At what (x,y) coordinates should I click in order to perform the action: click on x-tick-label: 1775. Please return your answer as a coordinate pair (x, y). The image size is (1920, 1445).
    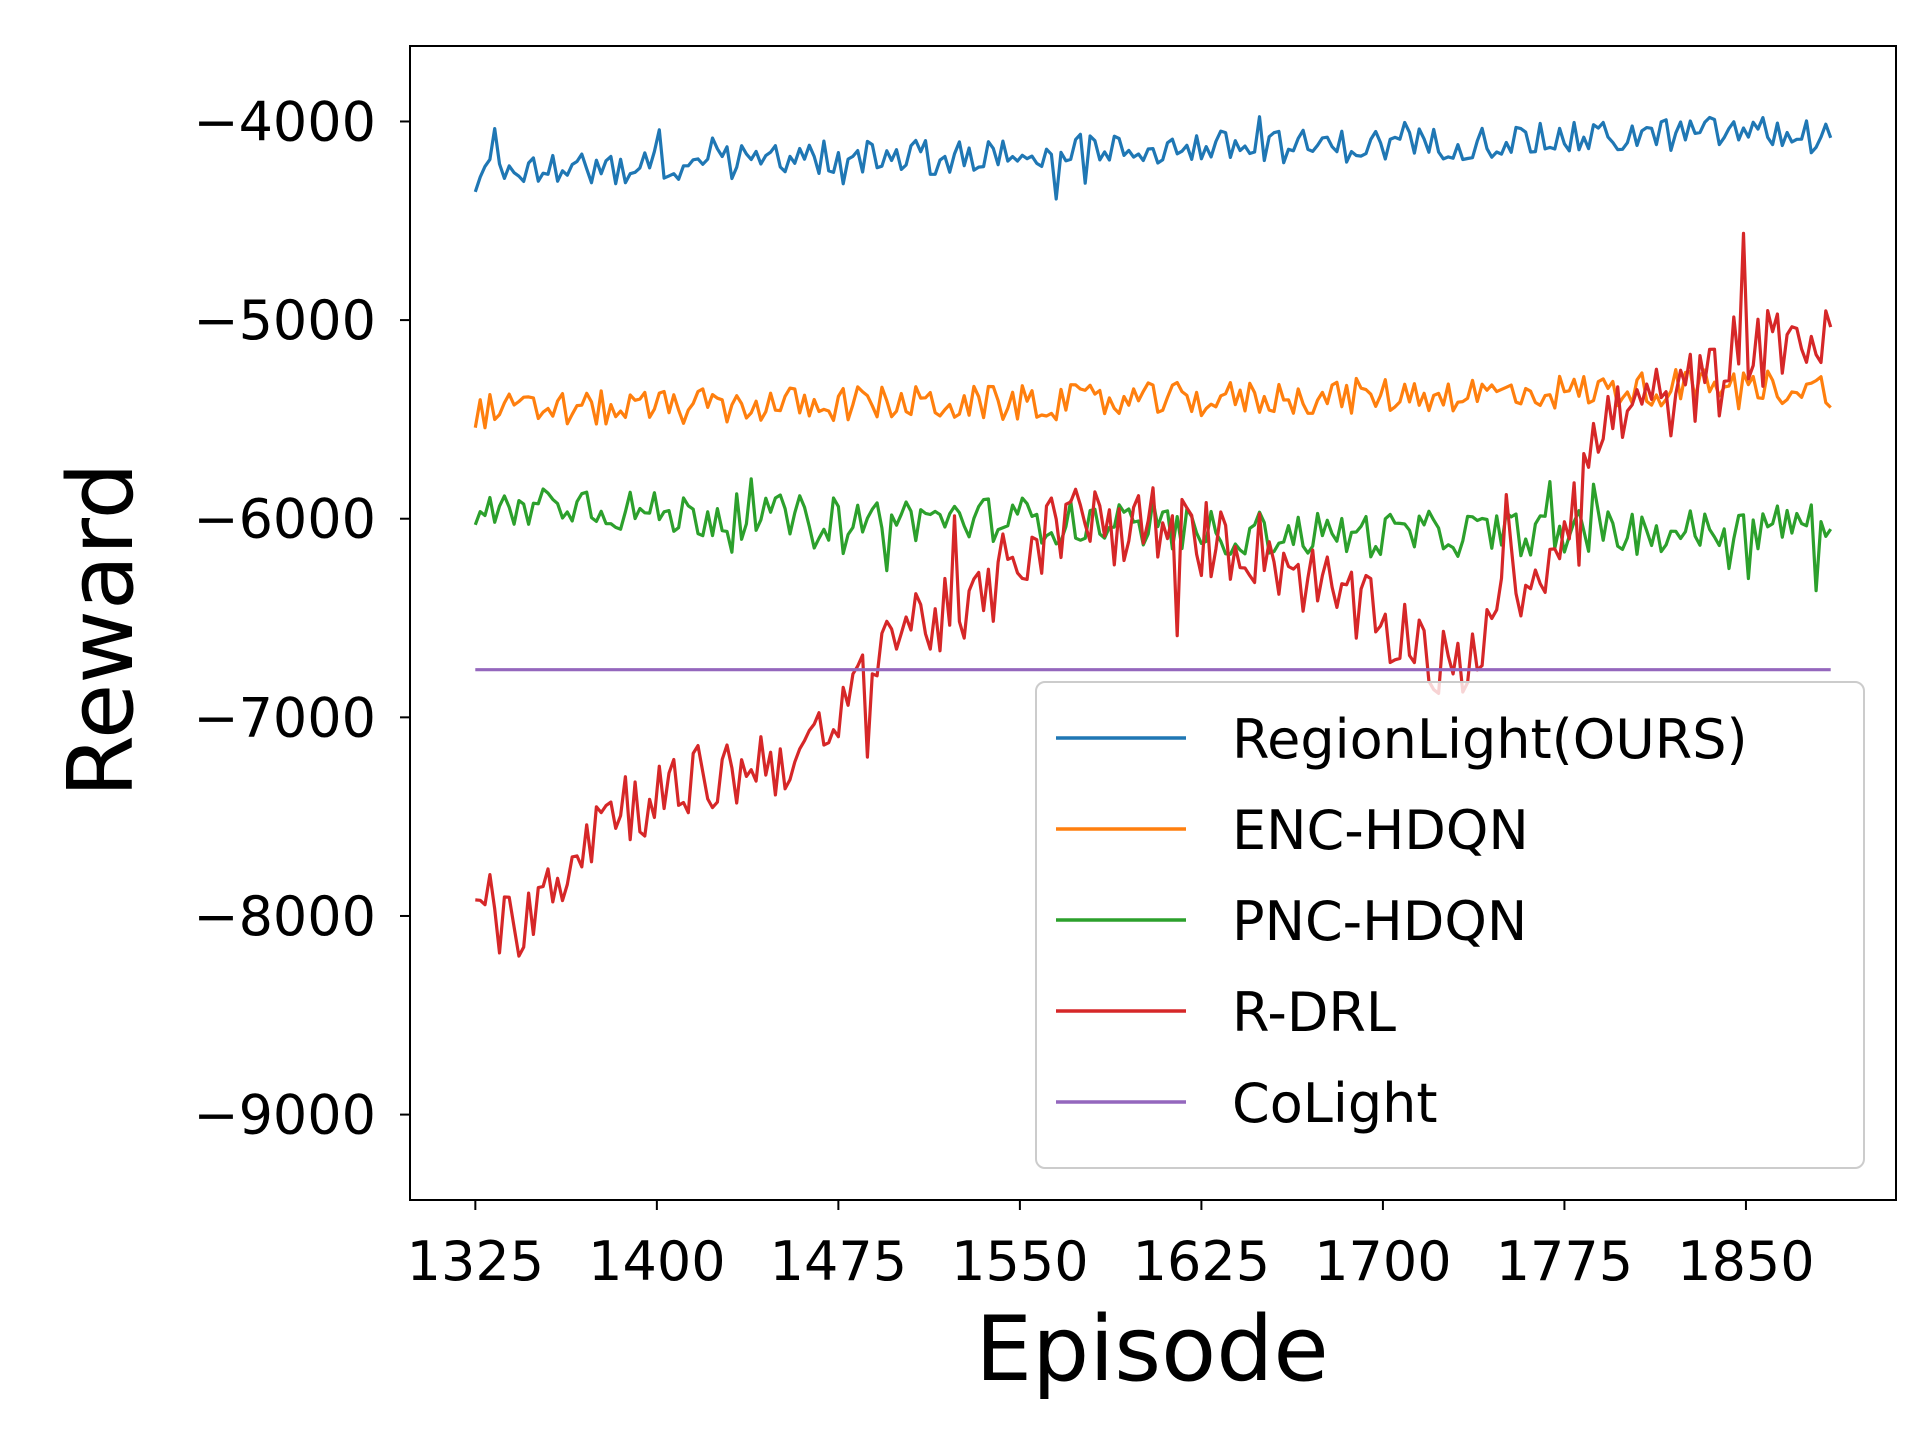
    Looking at the image, I should click on (1564, 1261).